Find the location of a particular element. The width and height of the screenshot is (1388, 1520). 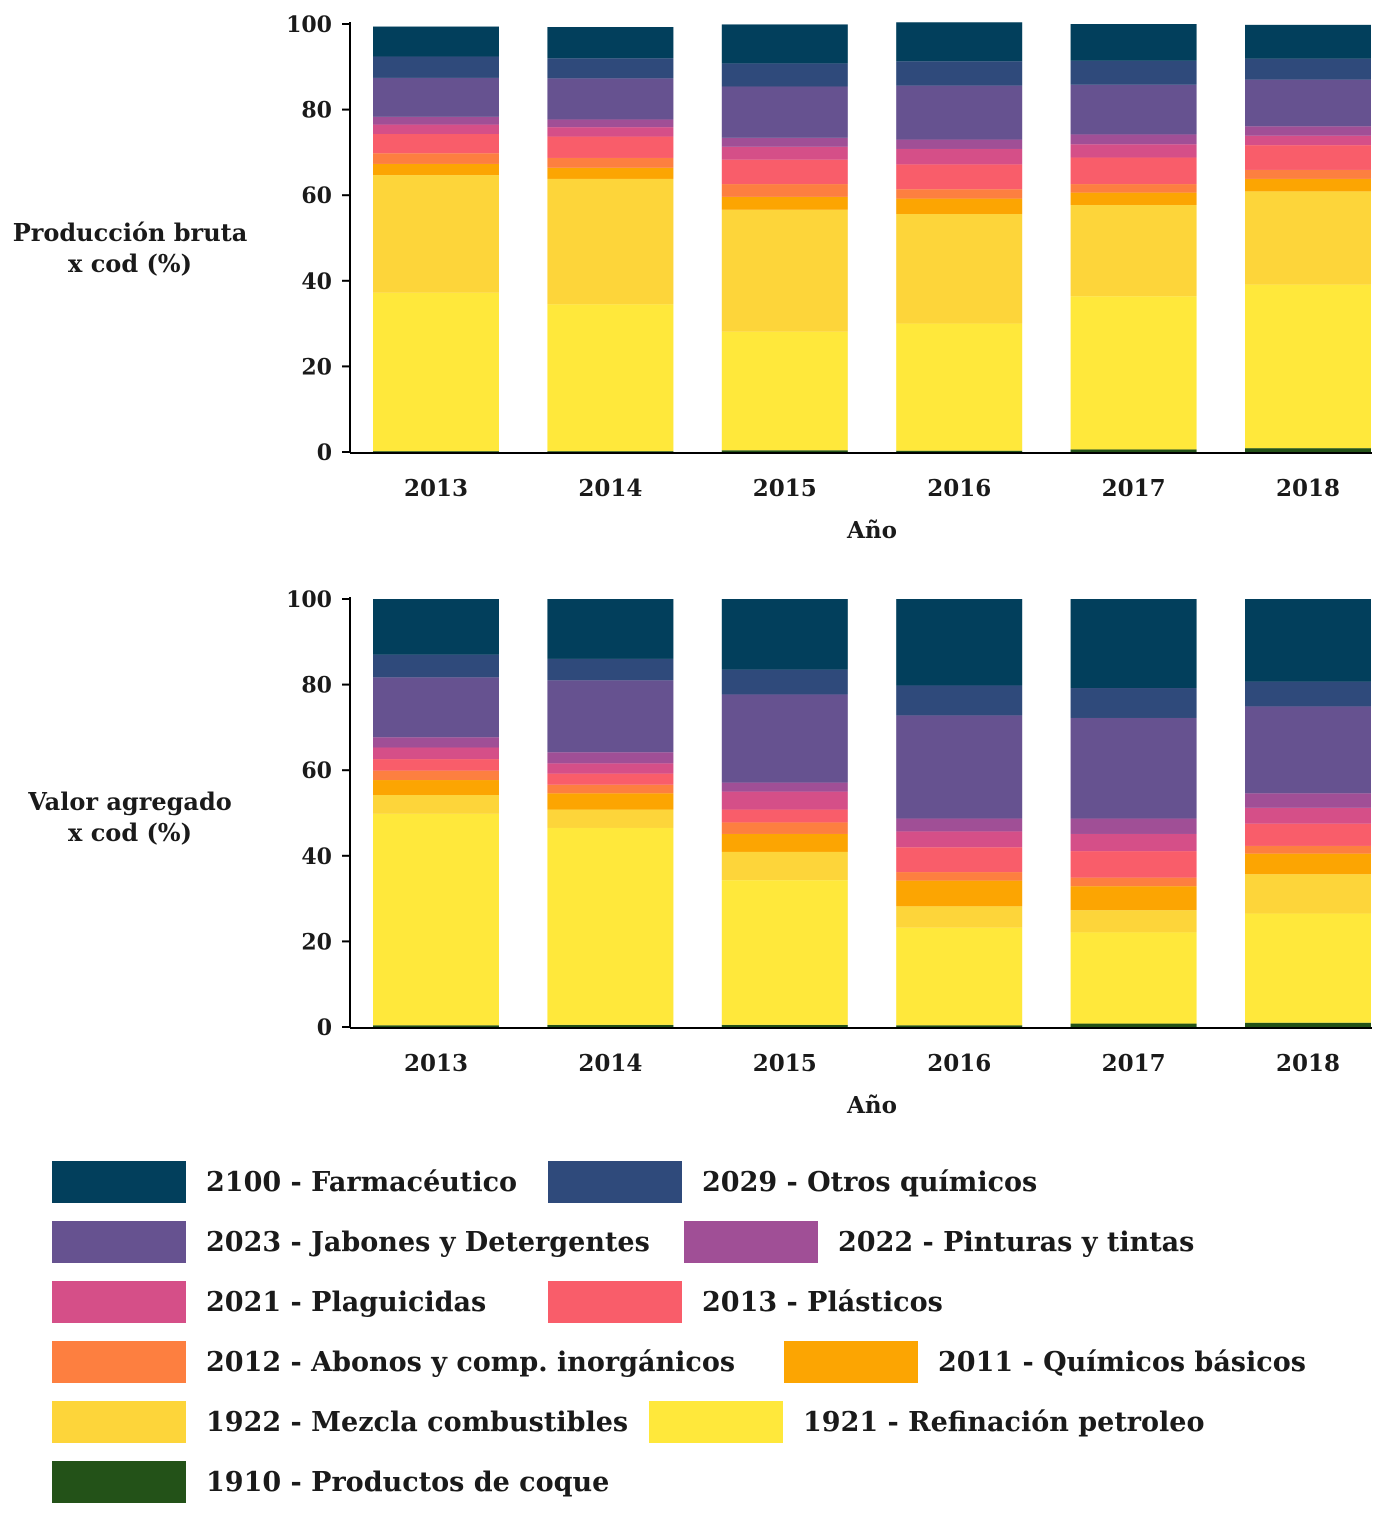

bar-segment-2016-2023-jabones-y-detergentes is located at coordinates (959, 767).